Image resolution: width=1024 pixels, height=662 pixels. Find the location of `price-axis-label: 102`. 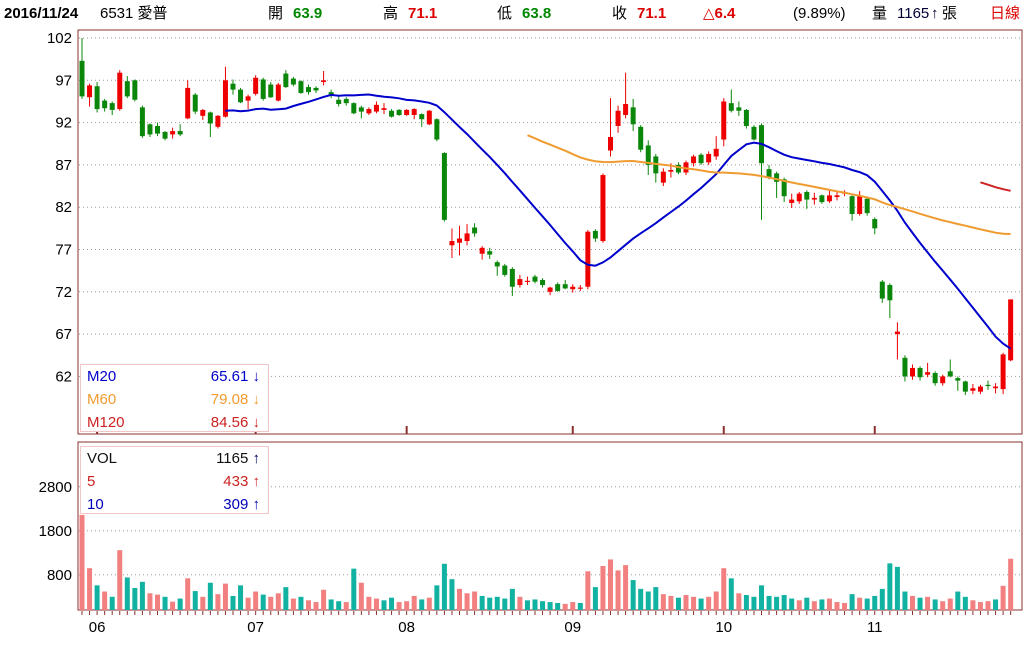

price-axis-label: 102 is located at coordinates (59, 38).